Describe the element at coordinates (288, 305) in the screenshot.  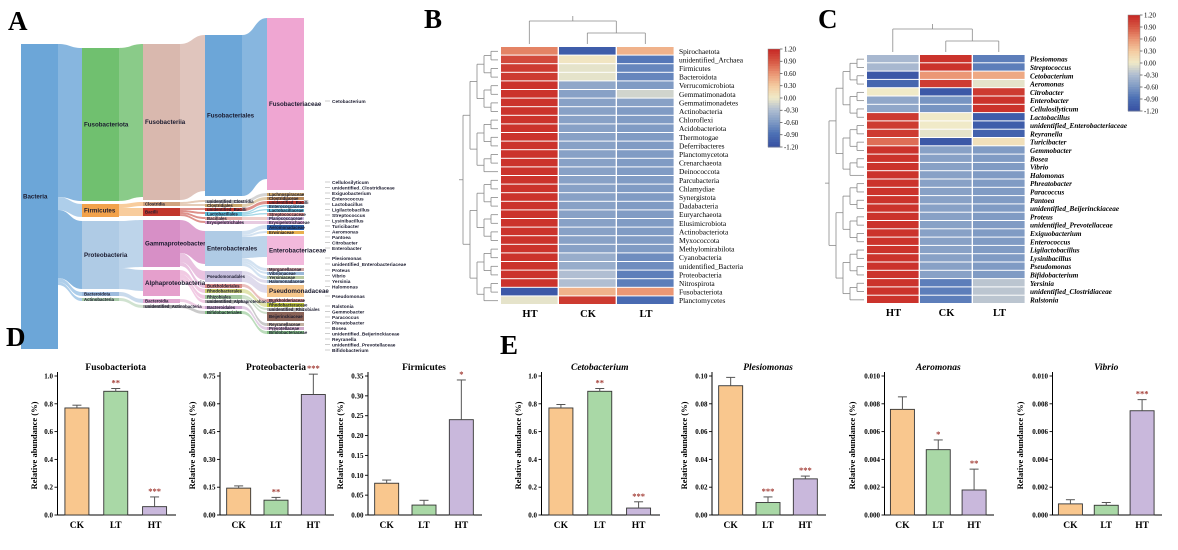
I see `sankey-node-label: Rhodobacteraceae` at that location.